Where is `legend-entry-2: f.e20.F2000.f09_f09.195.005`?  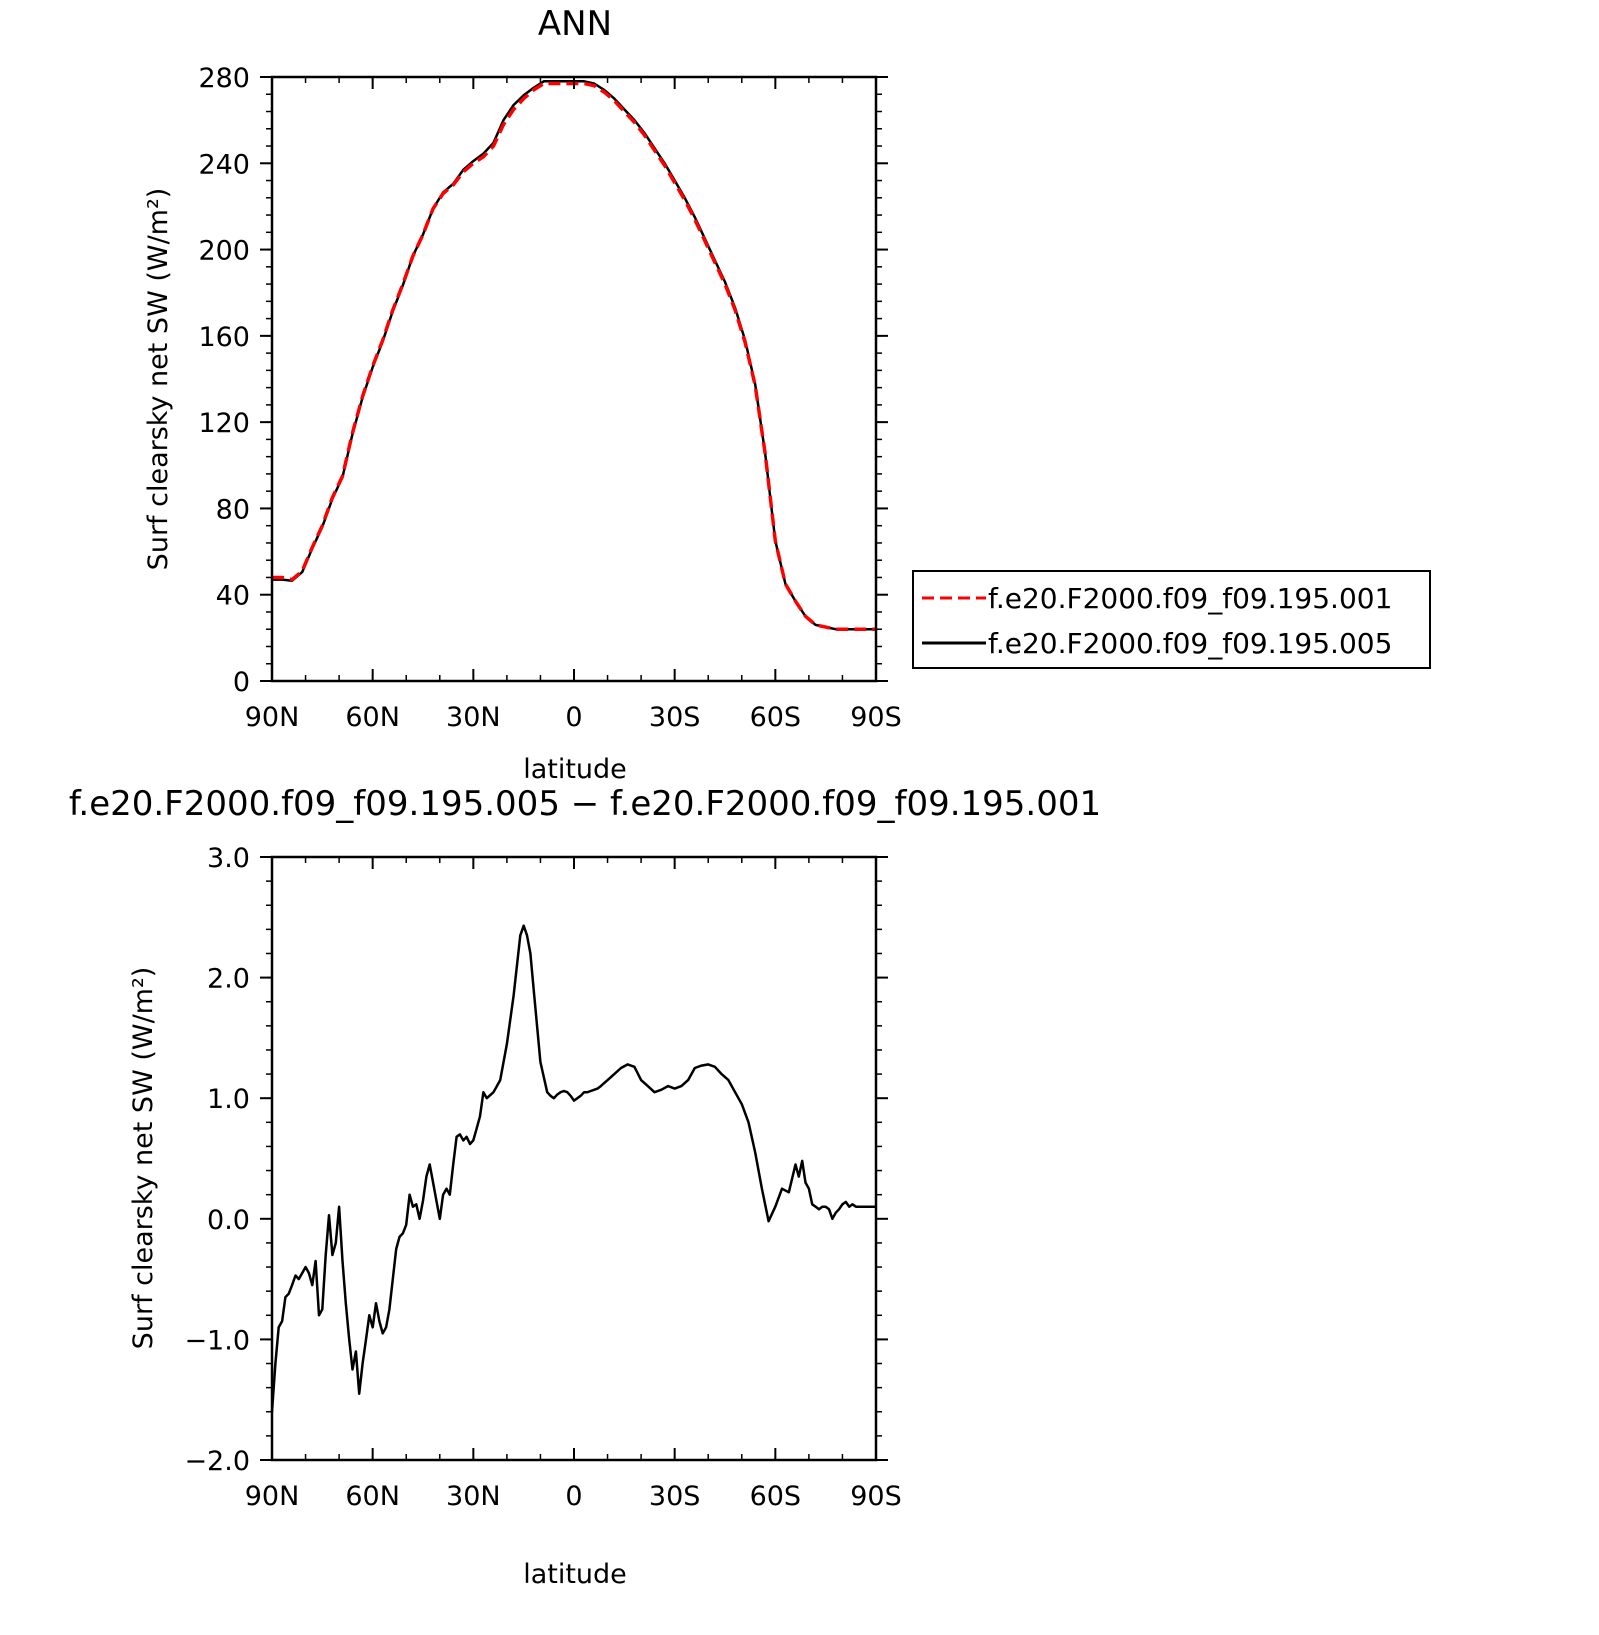
legend-entry-2: f.e20.F2000.f09_f09.195.005 is located at coordinates (1190, 643).